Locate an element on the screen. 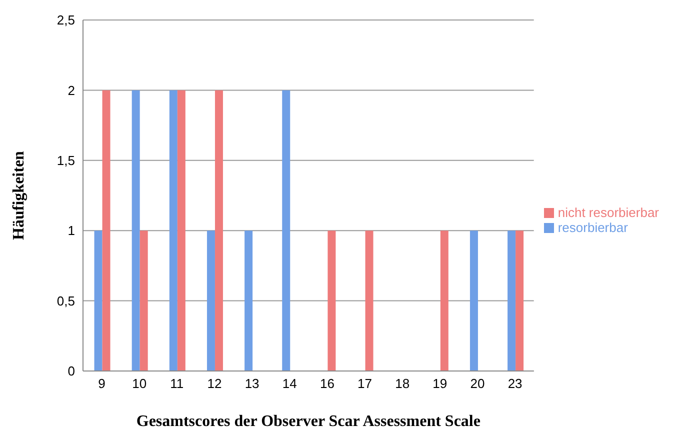 This screenshot has width=687, height=439. legend-label: nicht resorbierbar is located at coordinates (608, 212).